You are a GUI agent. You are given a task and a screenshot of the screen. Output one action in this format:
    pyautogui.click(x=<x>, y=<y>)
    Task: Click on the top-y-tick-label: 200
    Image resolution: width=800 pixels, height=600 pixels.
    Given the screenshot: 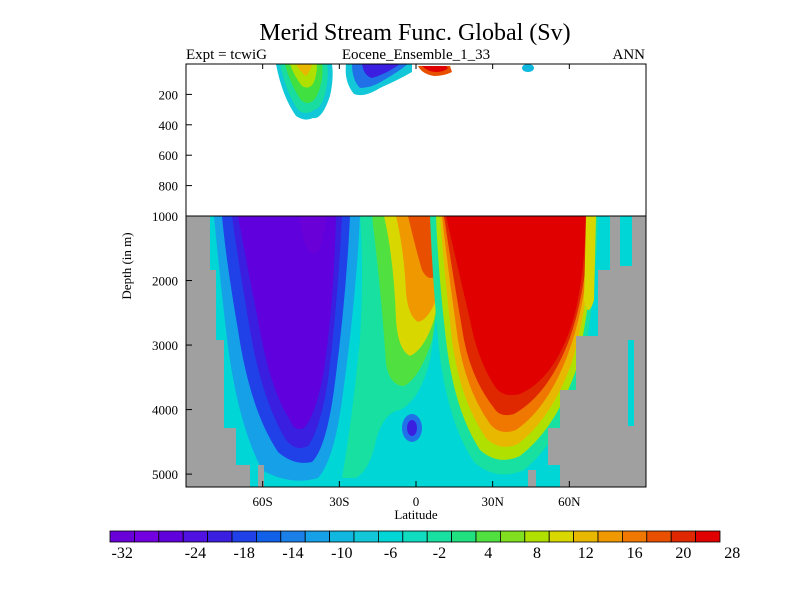 What is the action you would take?
    pyautogui.click(x=169, y=94)
    